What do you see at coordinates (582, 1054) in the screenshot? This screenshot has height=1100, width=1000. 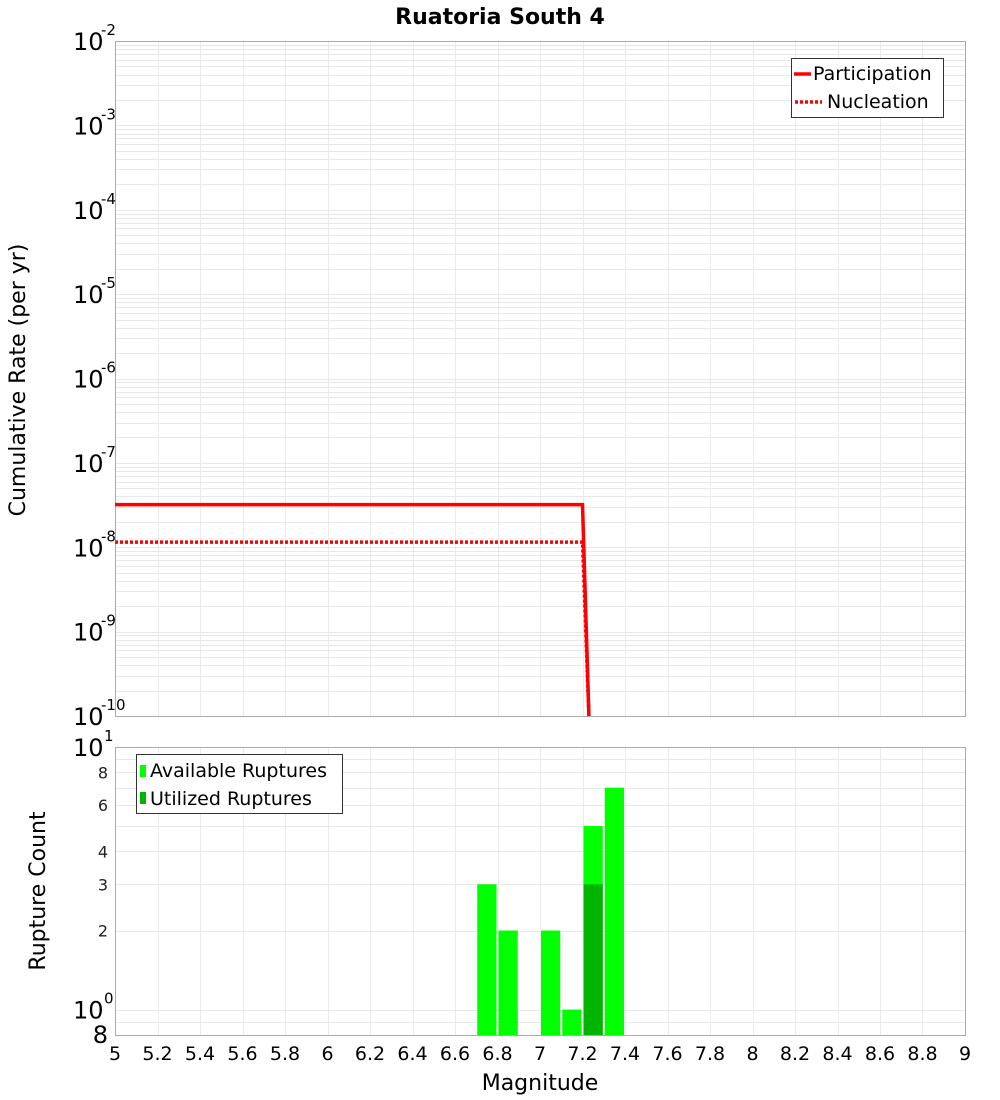 I see `x-tick: 7.2` at bounding box center [582, 1054].